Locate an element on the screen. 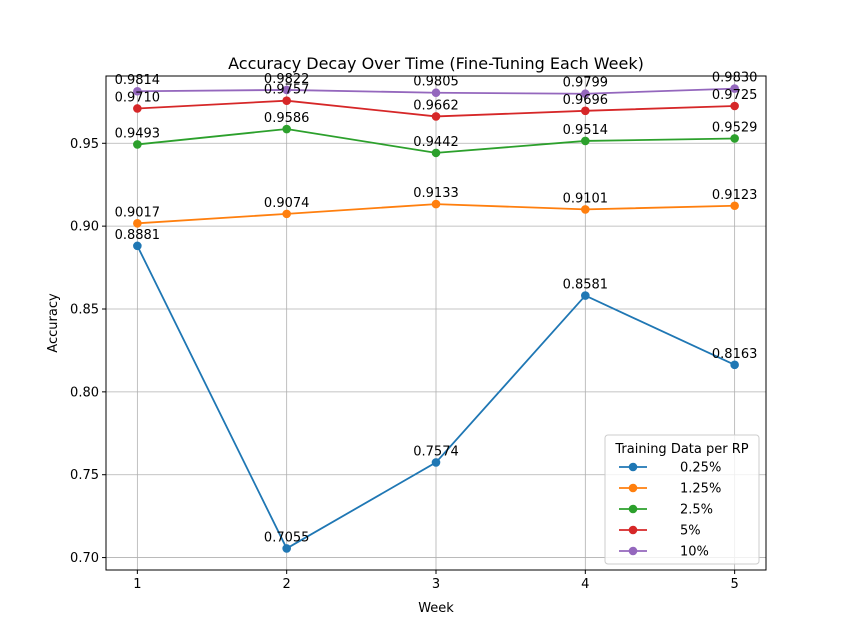  data-label-1-2: 0.9133 is located at coordinates (436, 193).